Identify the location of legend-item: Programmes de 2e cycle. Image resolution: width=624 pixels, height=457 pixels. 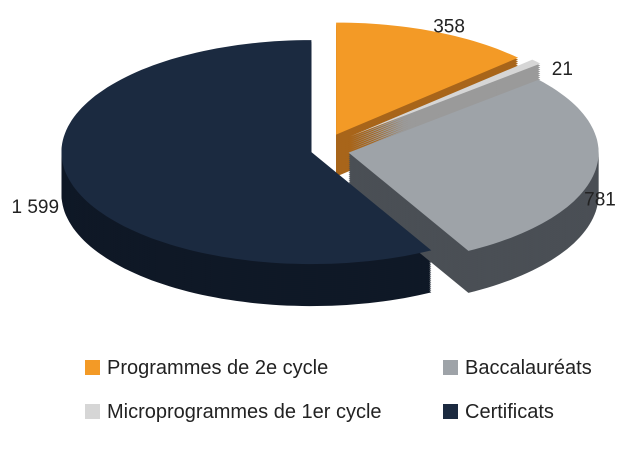
(245, 368).